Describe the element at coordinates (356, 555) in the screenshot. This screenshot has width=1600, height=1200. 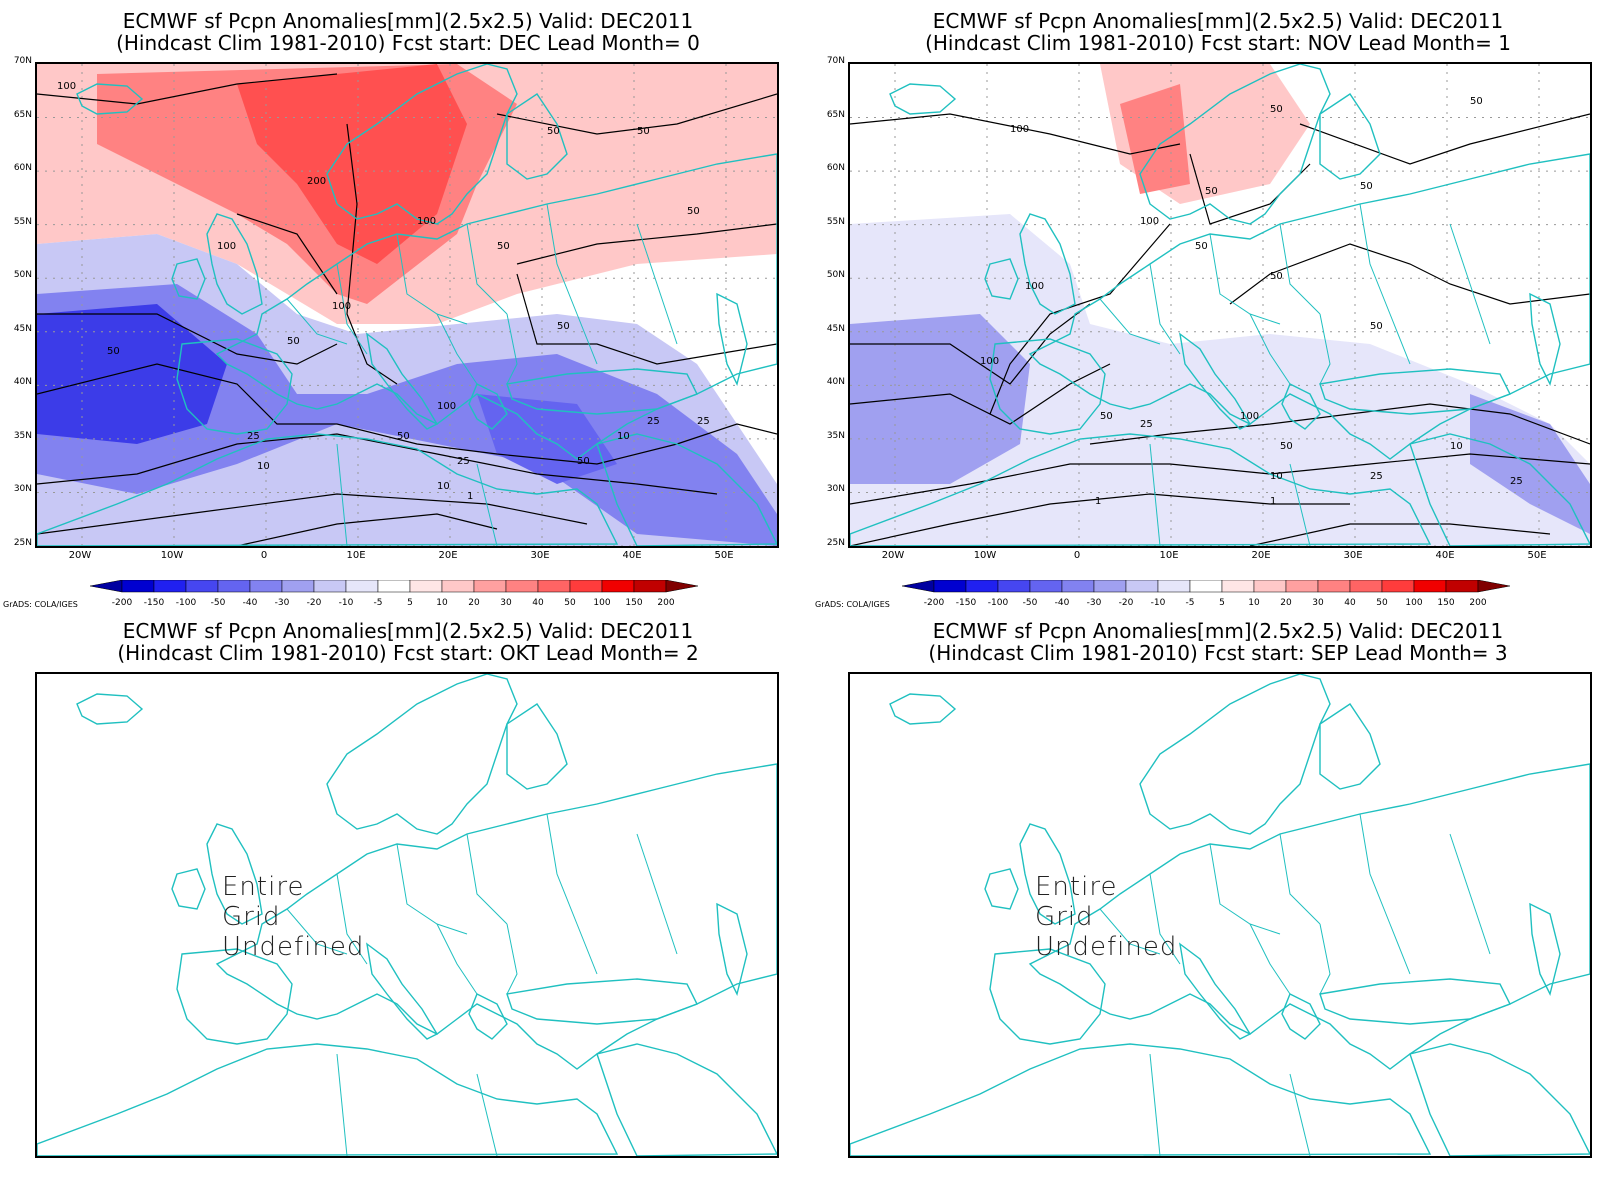
I see `lon-label: 10E` at that location.